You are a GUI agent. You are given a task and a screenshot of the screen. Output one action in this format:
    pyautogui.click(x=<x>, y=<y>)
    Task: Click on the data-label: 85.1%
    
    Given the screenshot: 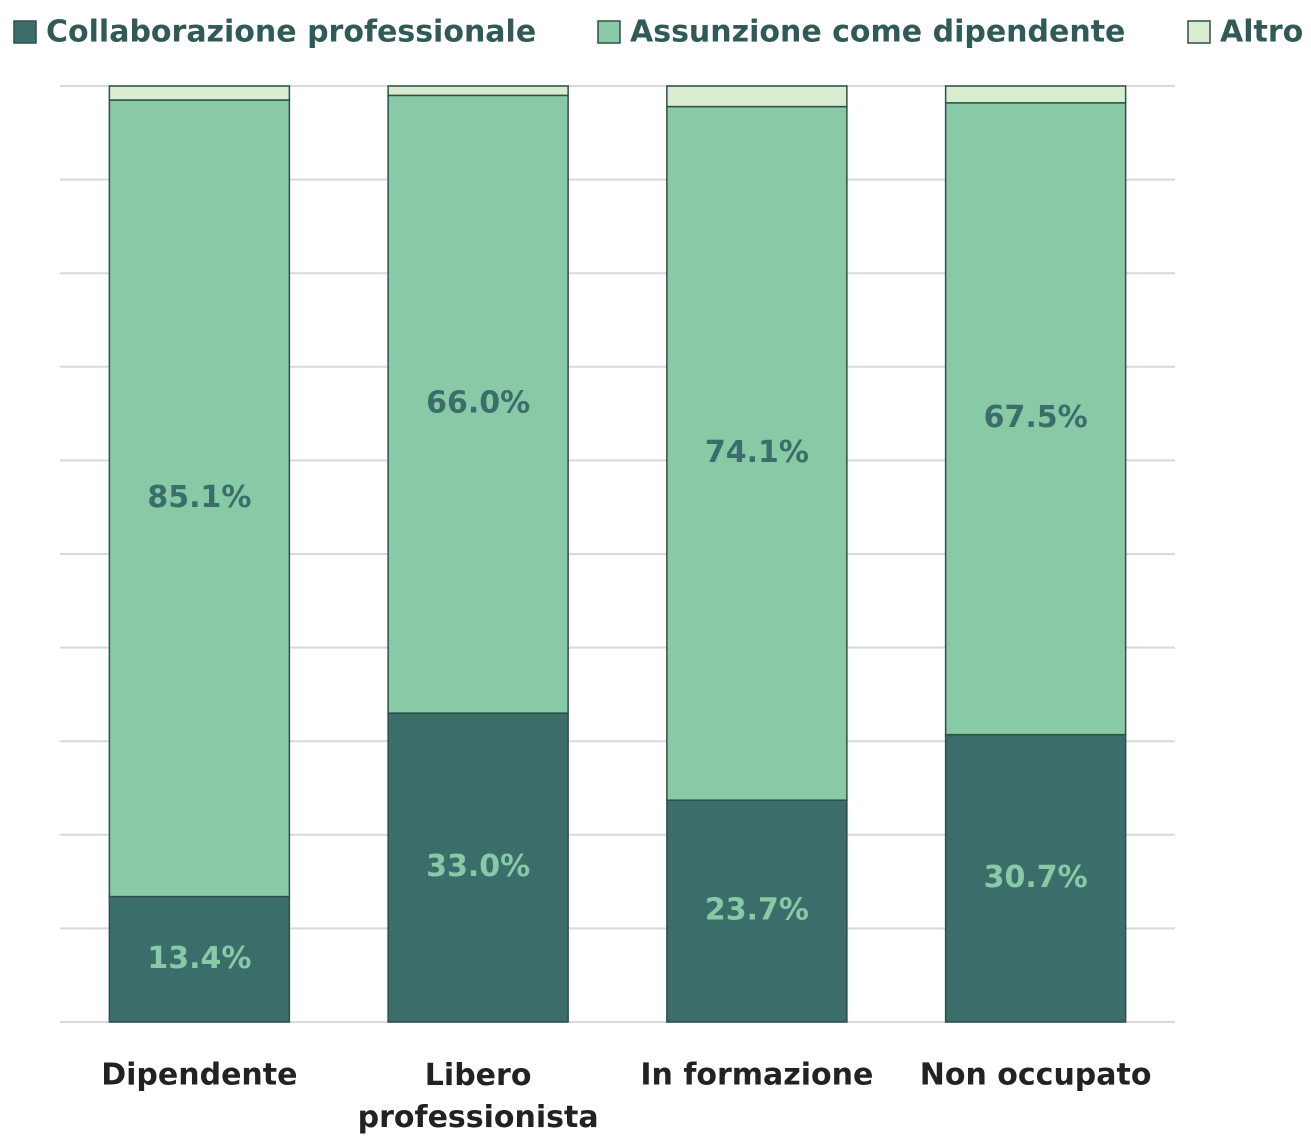 What is the action you would take?
    pyautogui.click(x=199, y=497)
    